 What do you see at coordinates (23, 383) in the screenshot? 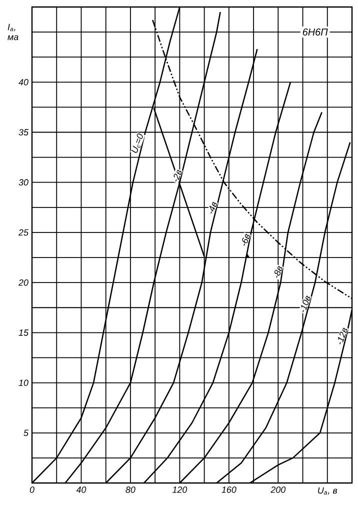
I see `y-tick-label: 10` at bounding box center [23, 383].